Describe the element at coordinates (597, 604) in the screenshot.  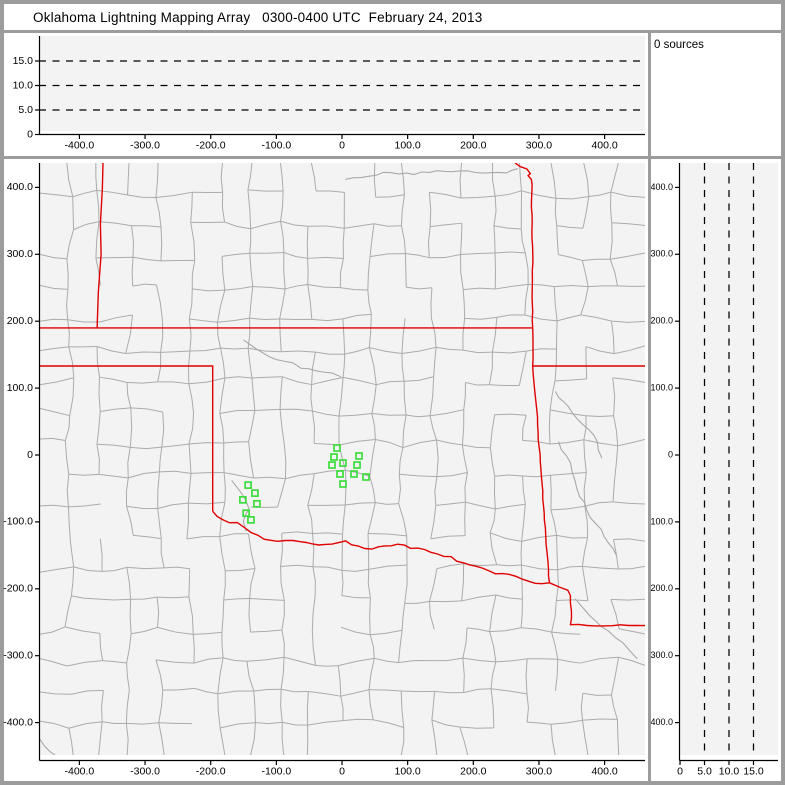
I see `state-border-texas-arkansas` at that location.